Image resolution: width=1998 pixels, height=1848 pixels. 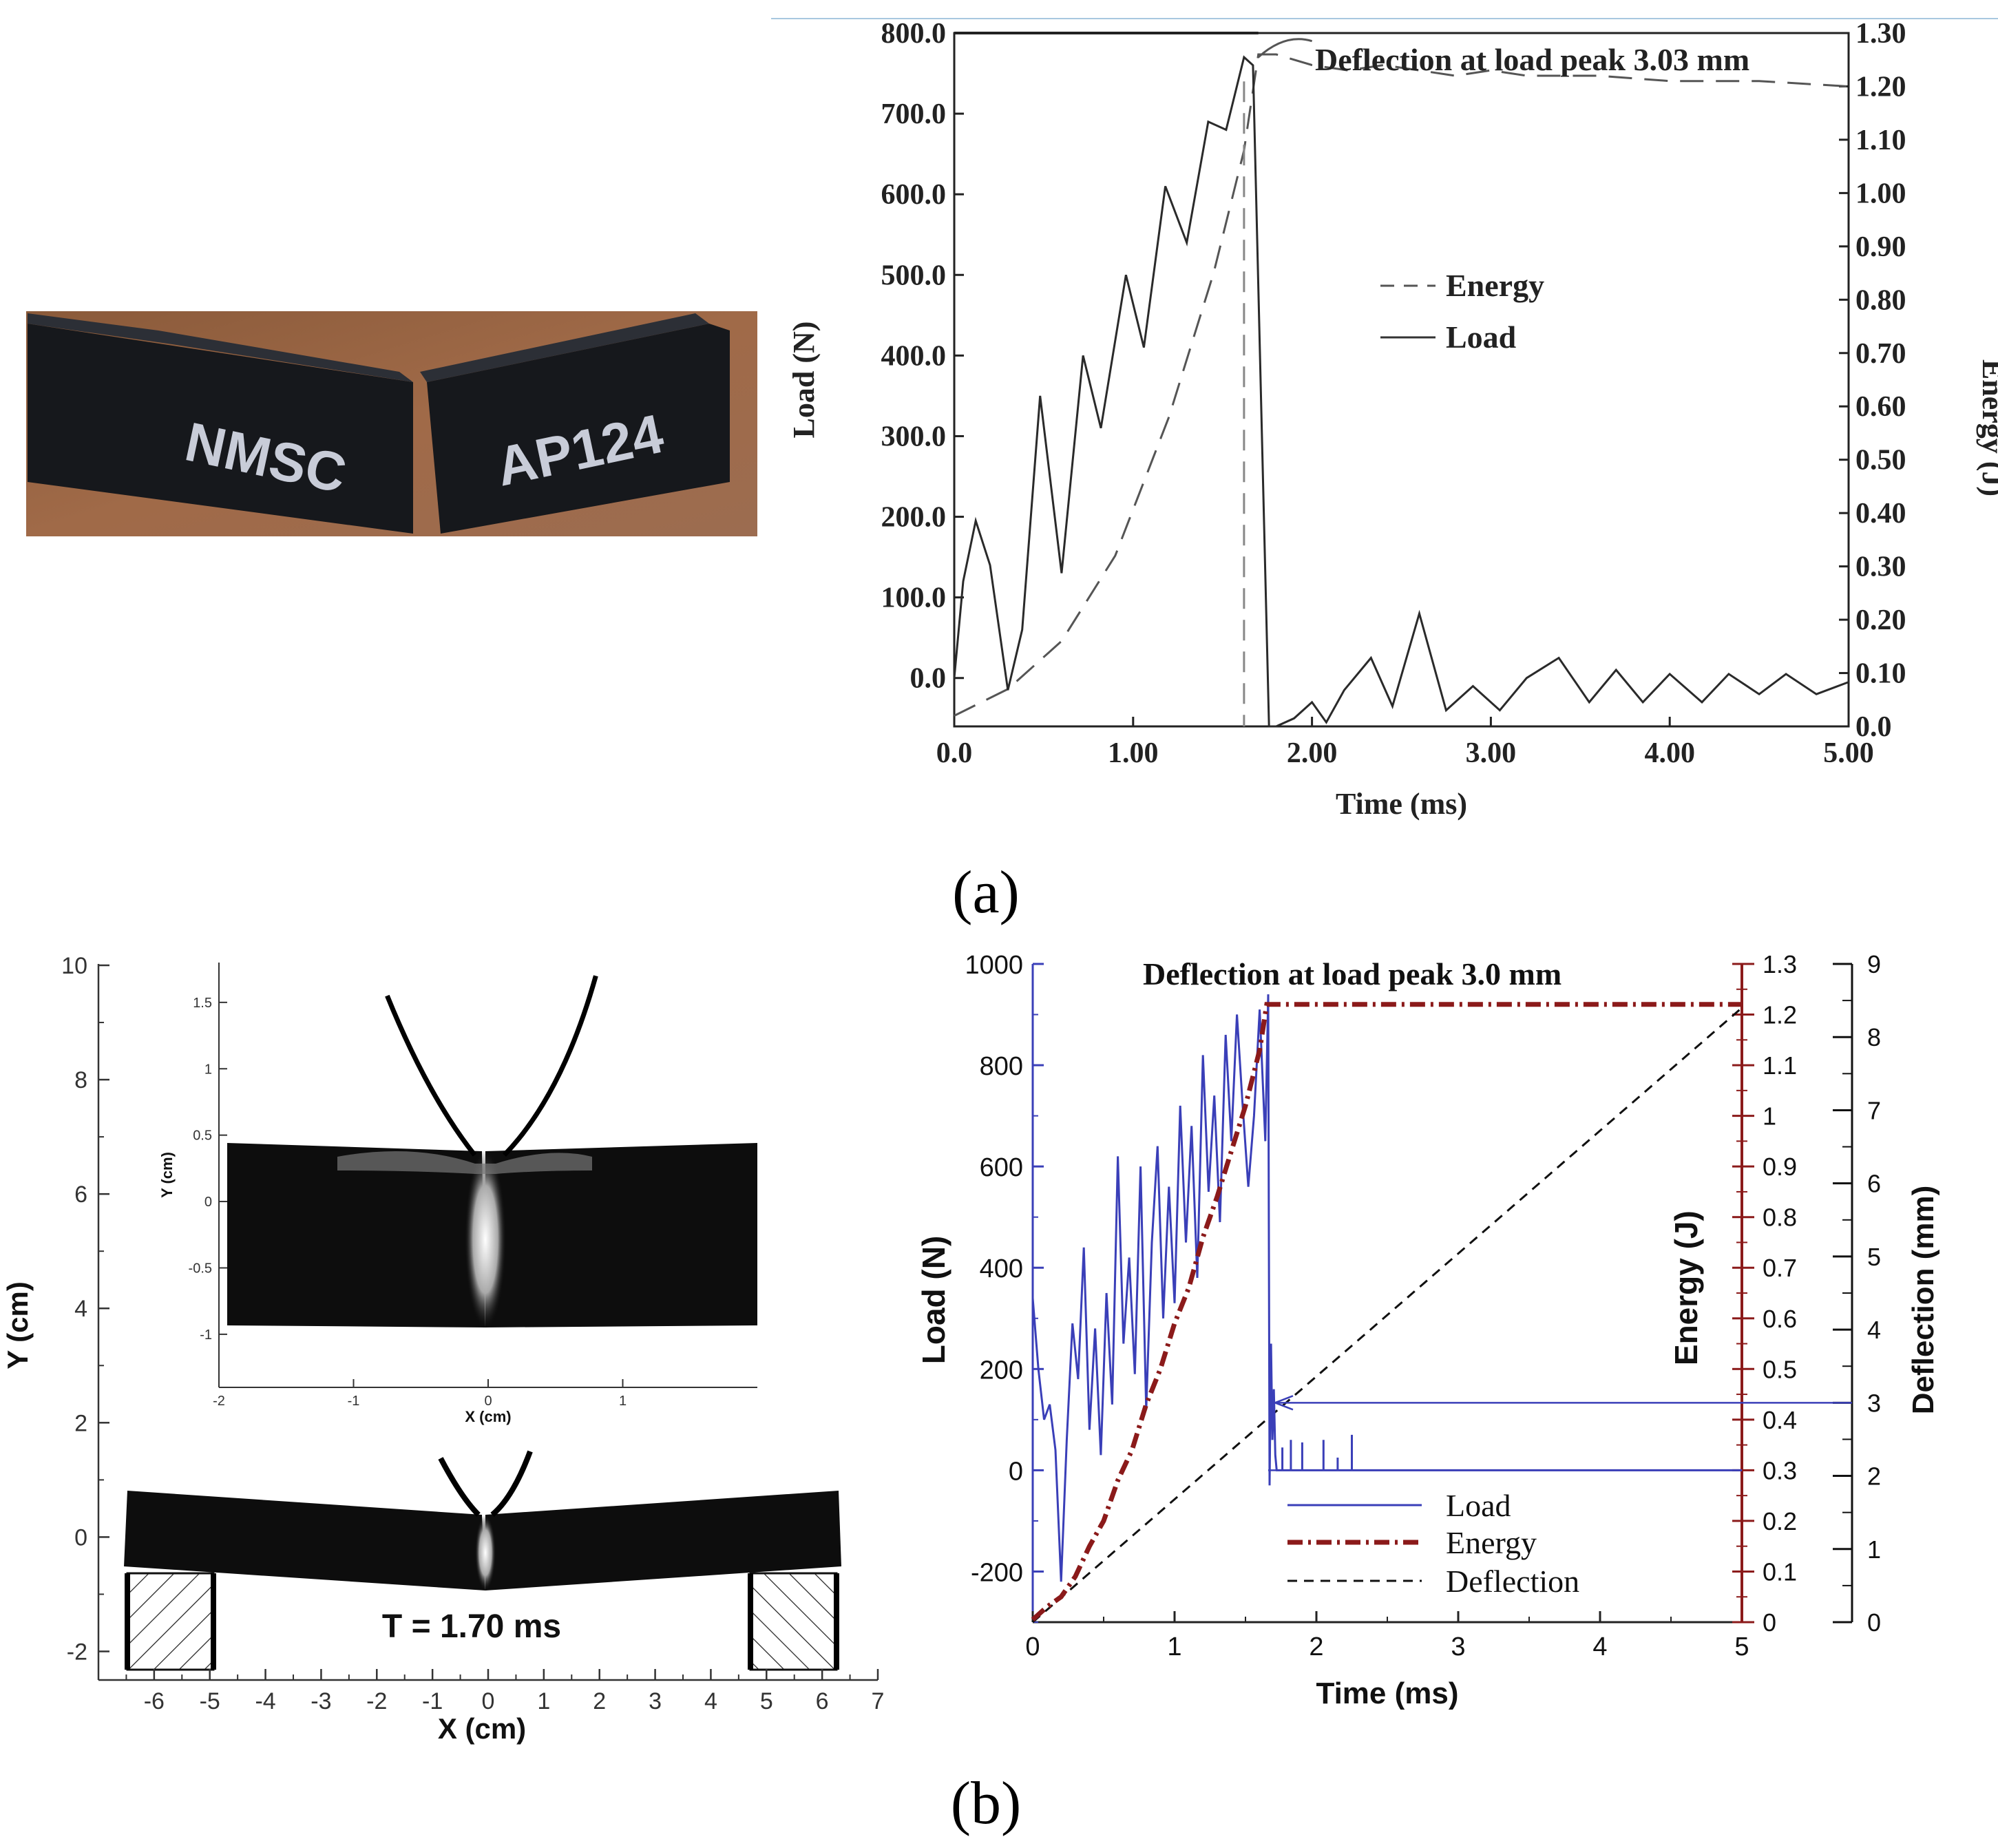 What do you see at coordinates (321, 1701) in the screenshot?
I see `mesh-x-tick-label: -3` at bounding box center [321, 1701].